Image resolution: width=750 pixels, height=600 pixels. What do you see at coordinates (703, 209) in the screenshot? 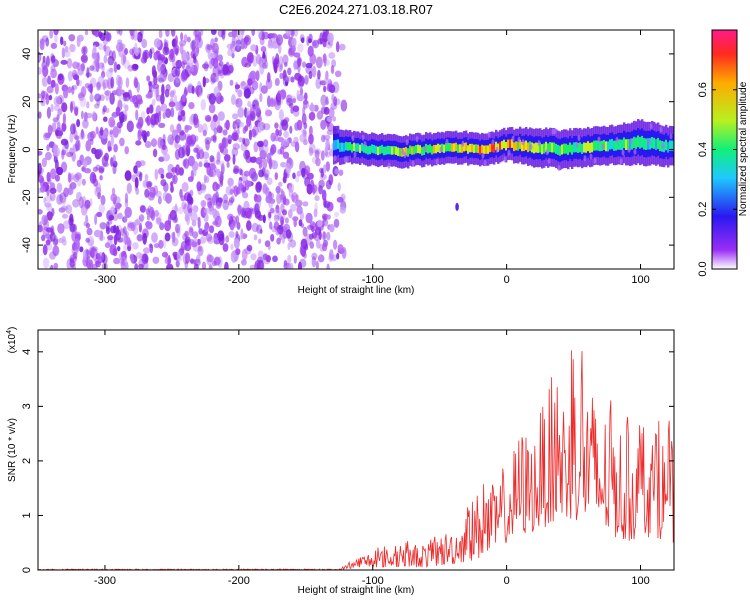
I see `colorbar-tick-label: 0.2` at bounding box center [703, 209].